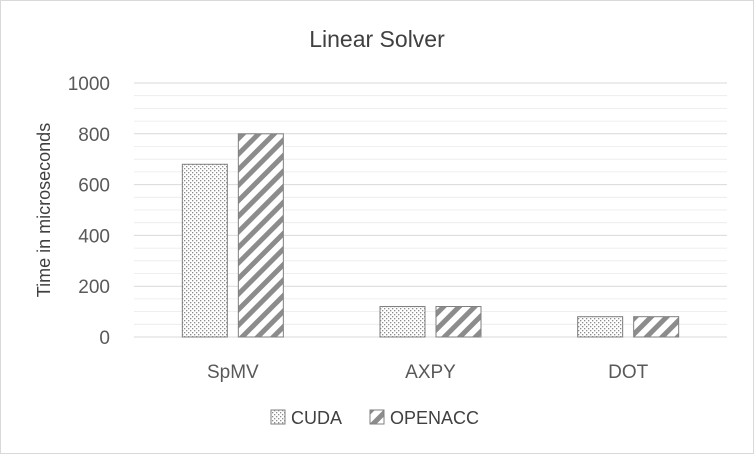 The width and height of the screenshot is (754, 454). Describe the element at coordinates (233, 372) in the screenshot. I see `x-tick-label: SpMV` at that location.